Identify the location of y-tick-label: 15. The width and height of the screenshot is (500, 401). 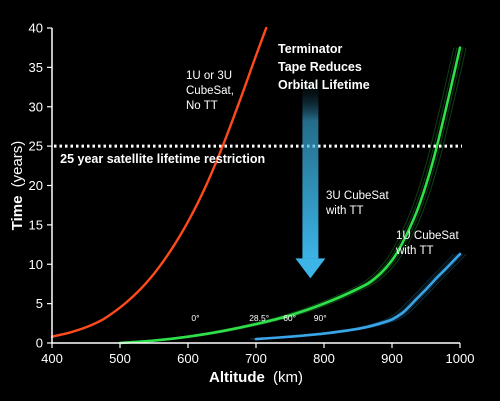
(36, 224).